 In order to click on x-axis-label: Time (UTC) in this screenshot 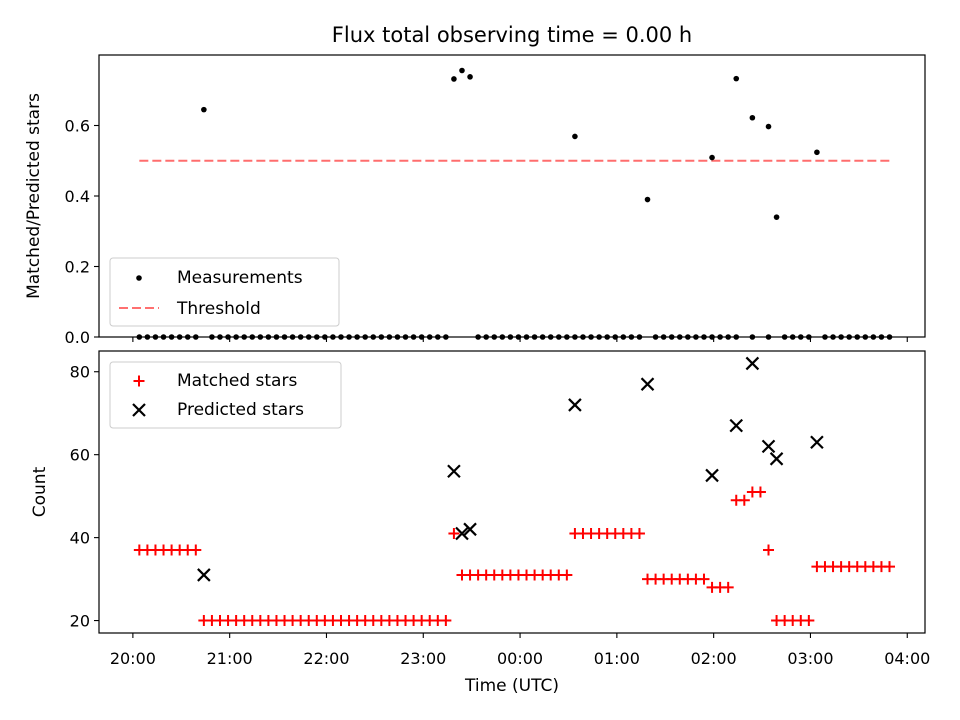, I will do `click(511, 686)`.